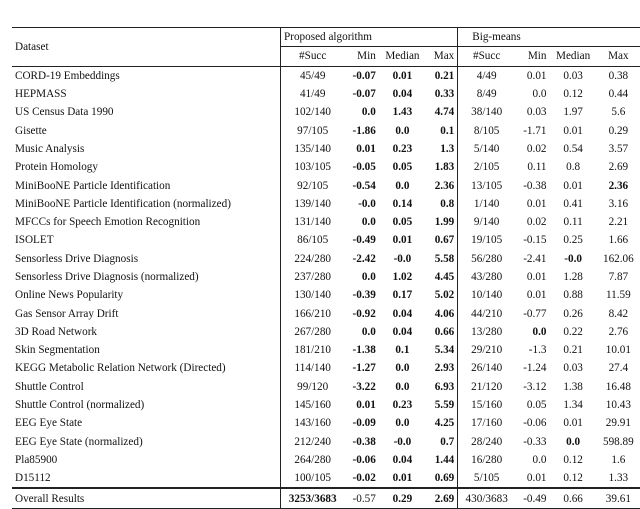 The width and height of the screenshot is (640, 509). What do you see at coordinates (573, 258) in the screenshot?
I see `cell-value: -0.0` at bounding box center [573, 258].